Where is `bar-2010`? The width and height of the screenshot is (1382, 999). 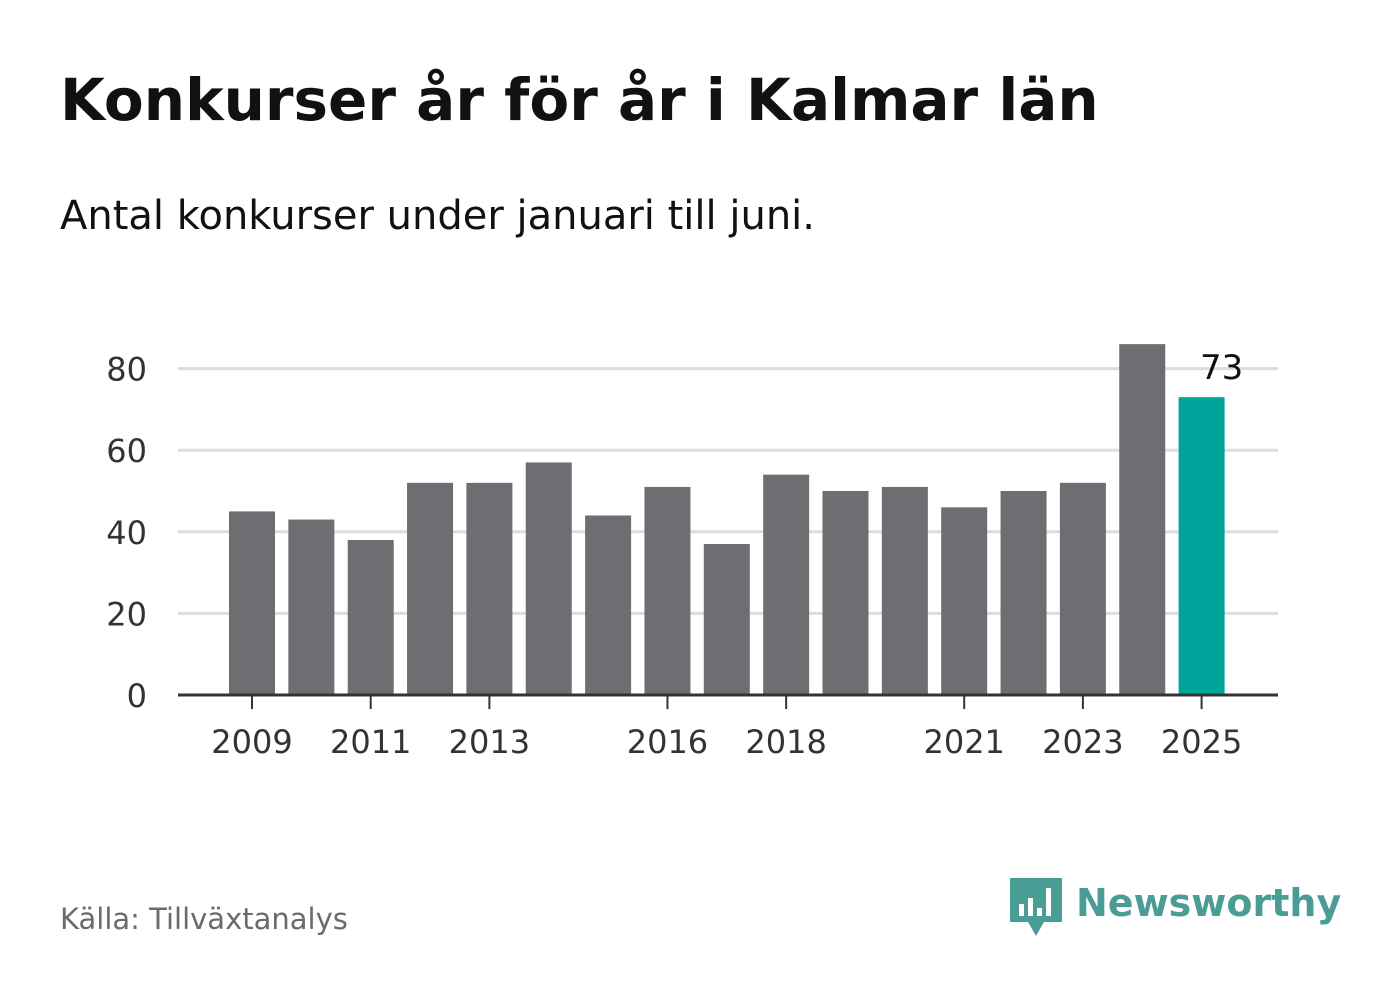 bar-2010 is located at coordinates (311, 607).